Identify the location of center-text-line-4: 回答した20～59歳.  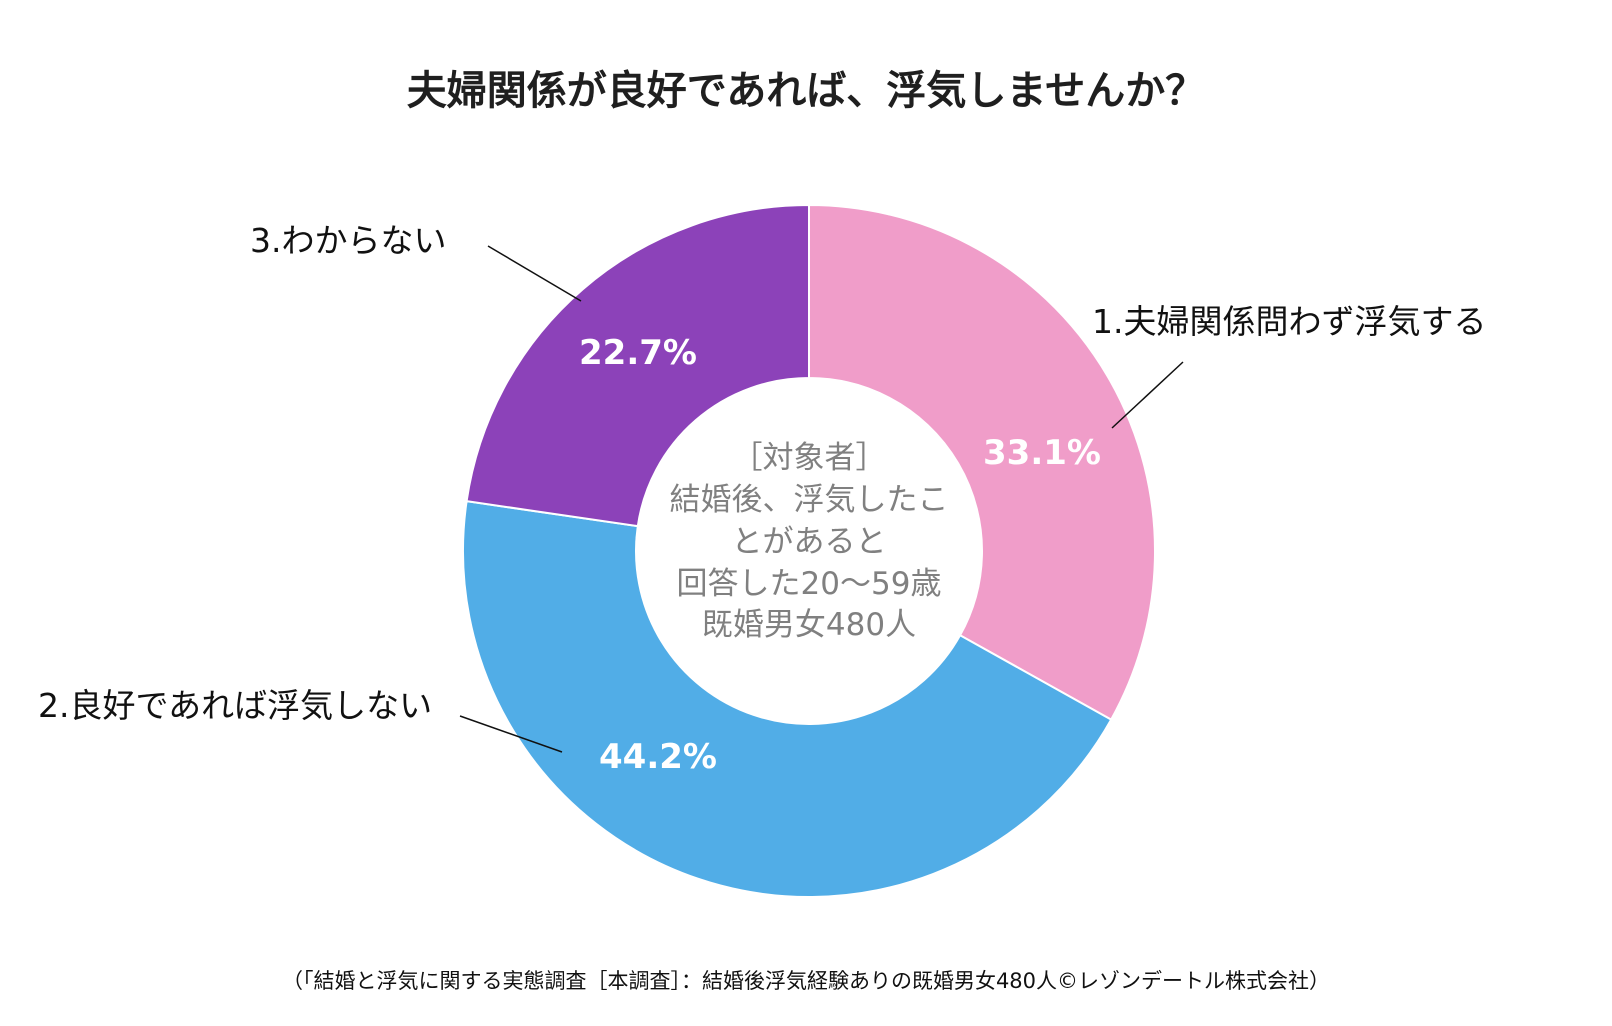
(809, 584).